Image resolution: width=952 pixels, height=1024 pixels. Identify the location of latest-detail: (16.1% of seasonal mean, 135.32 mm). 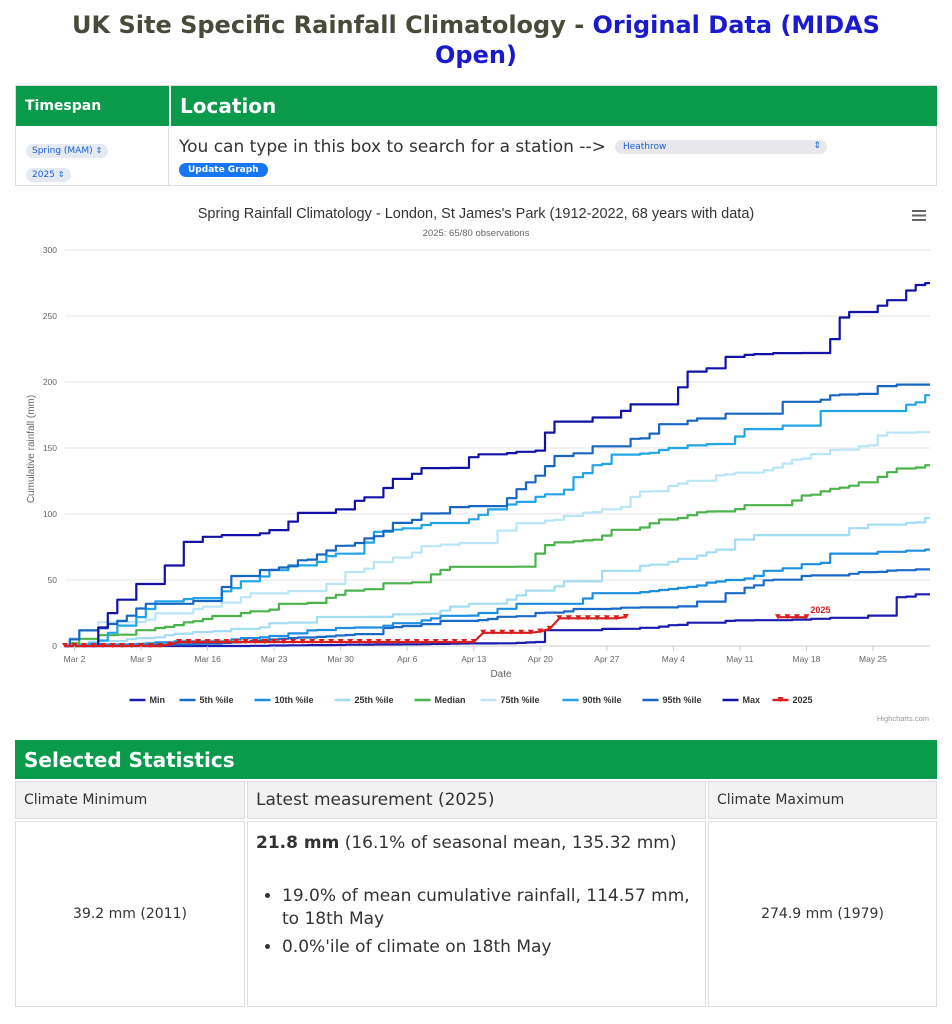
(508, 843).